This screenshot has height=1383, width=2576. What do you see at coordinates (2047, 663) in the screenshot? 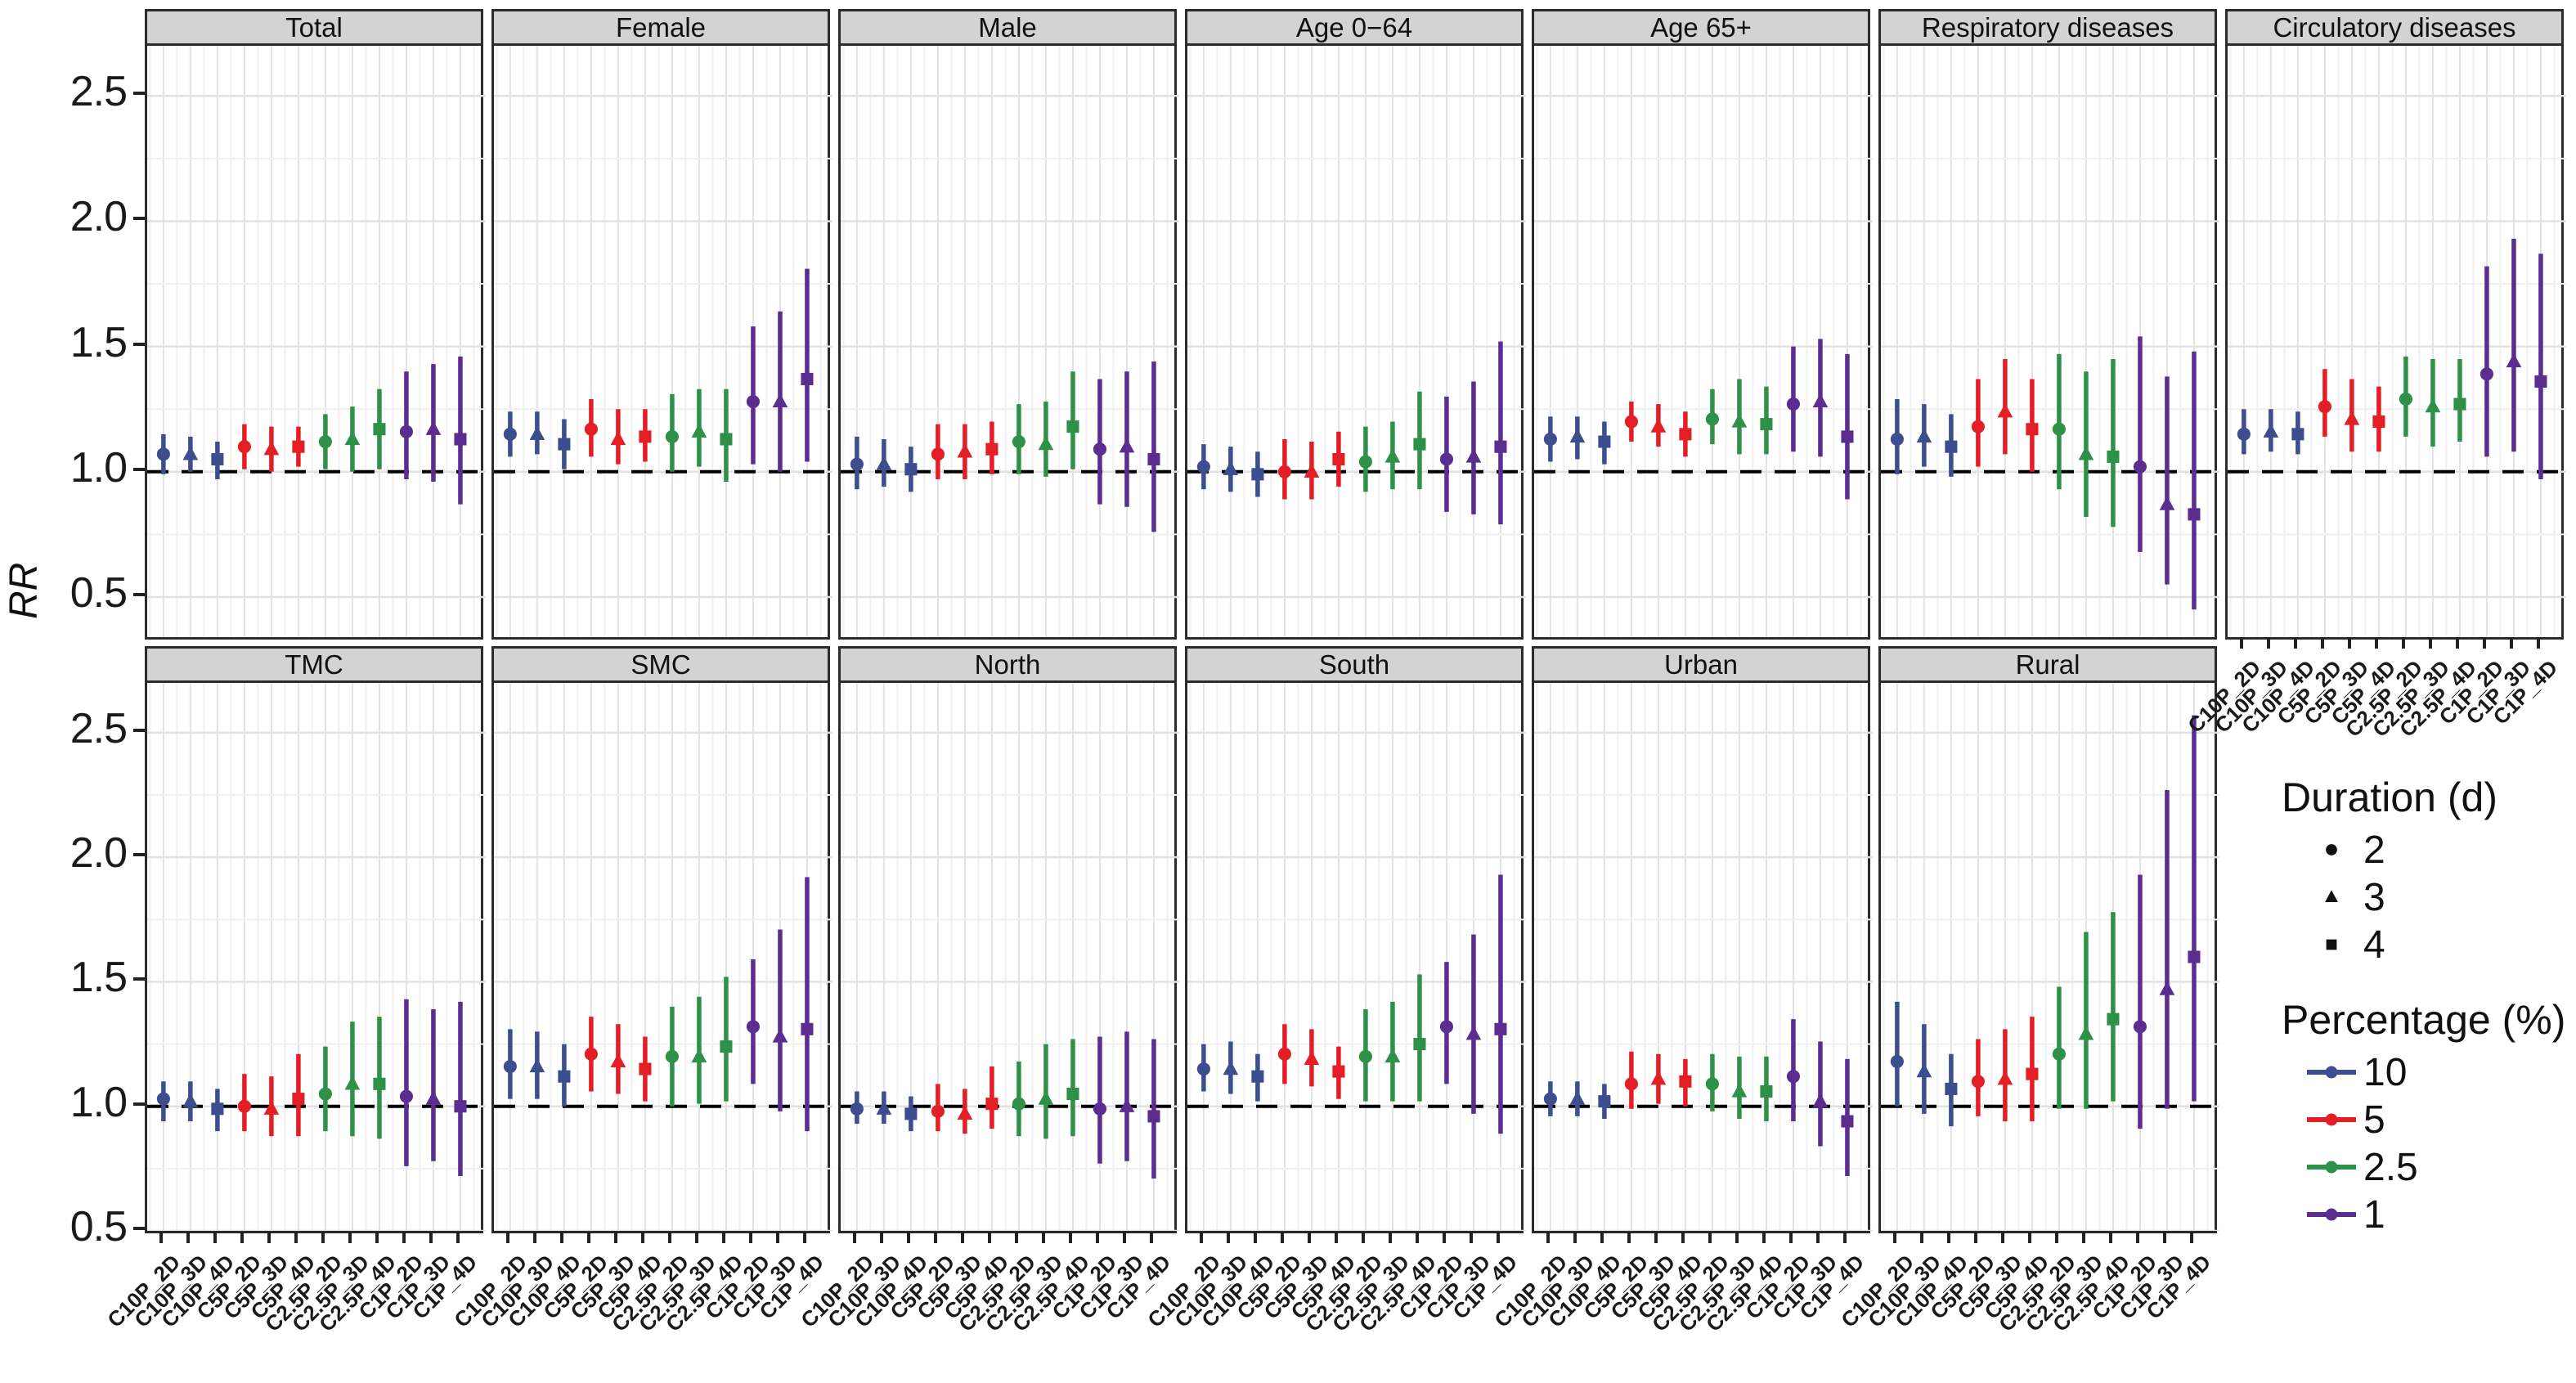
I see `panel-title: Rural` at bounding box center [2047, 663].